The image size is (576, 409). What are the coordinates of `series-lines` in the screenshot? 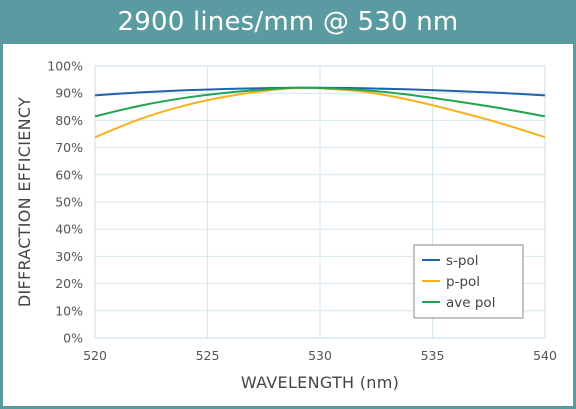 It's located at (320, 112).